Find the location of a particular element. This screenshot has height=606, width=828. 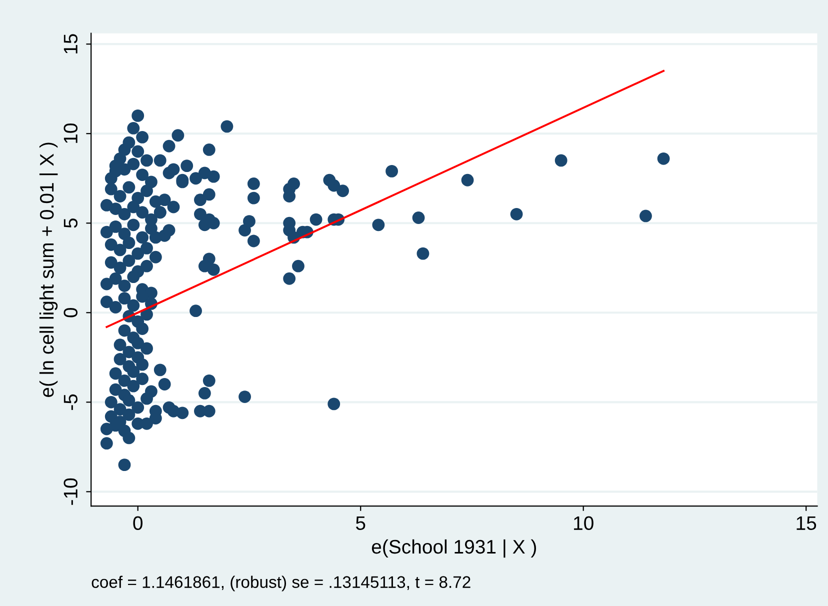

x-tick-label: 0 is located at coordinates (138, 523).